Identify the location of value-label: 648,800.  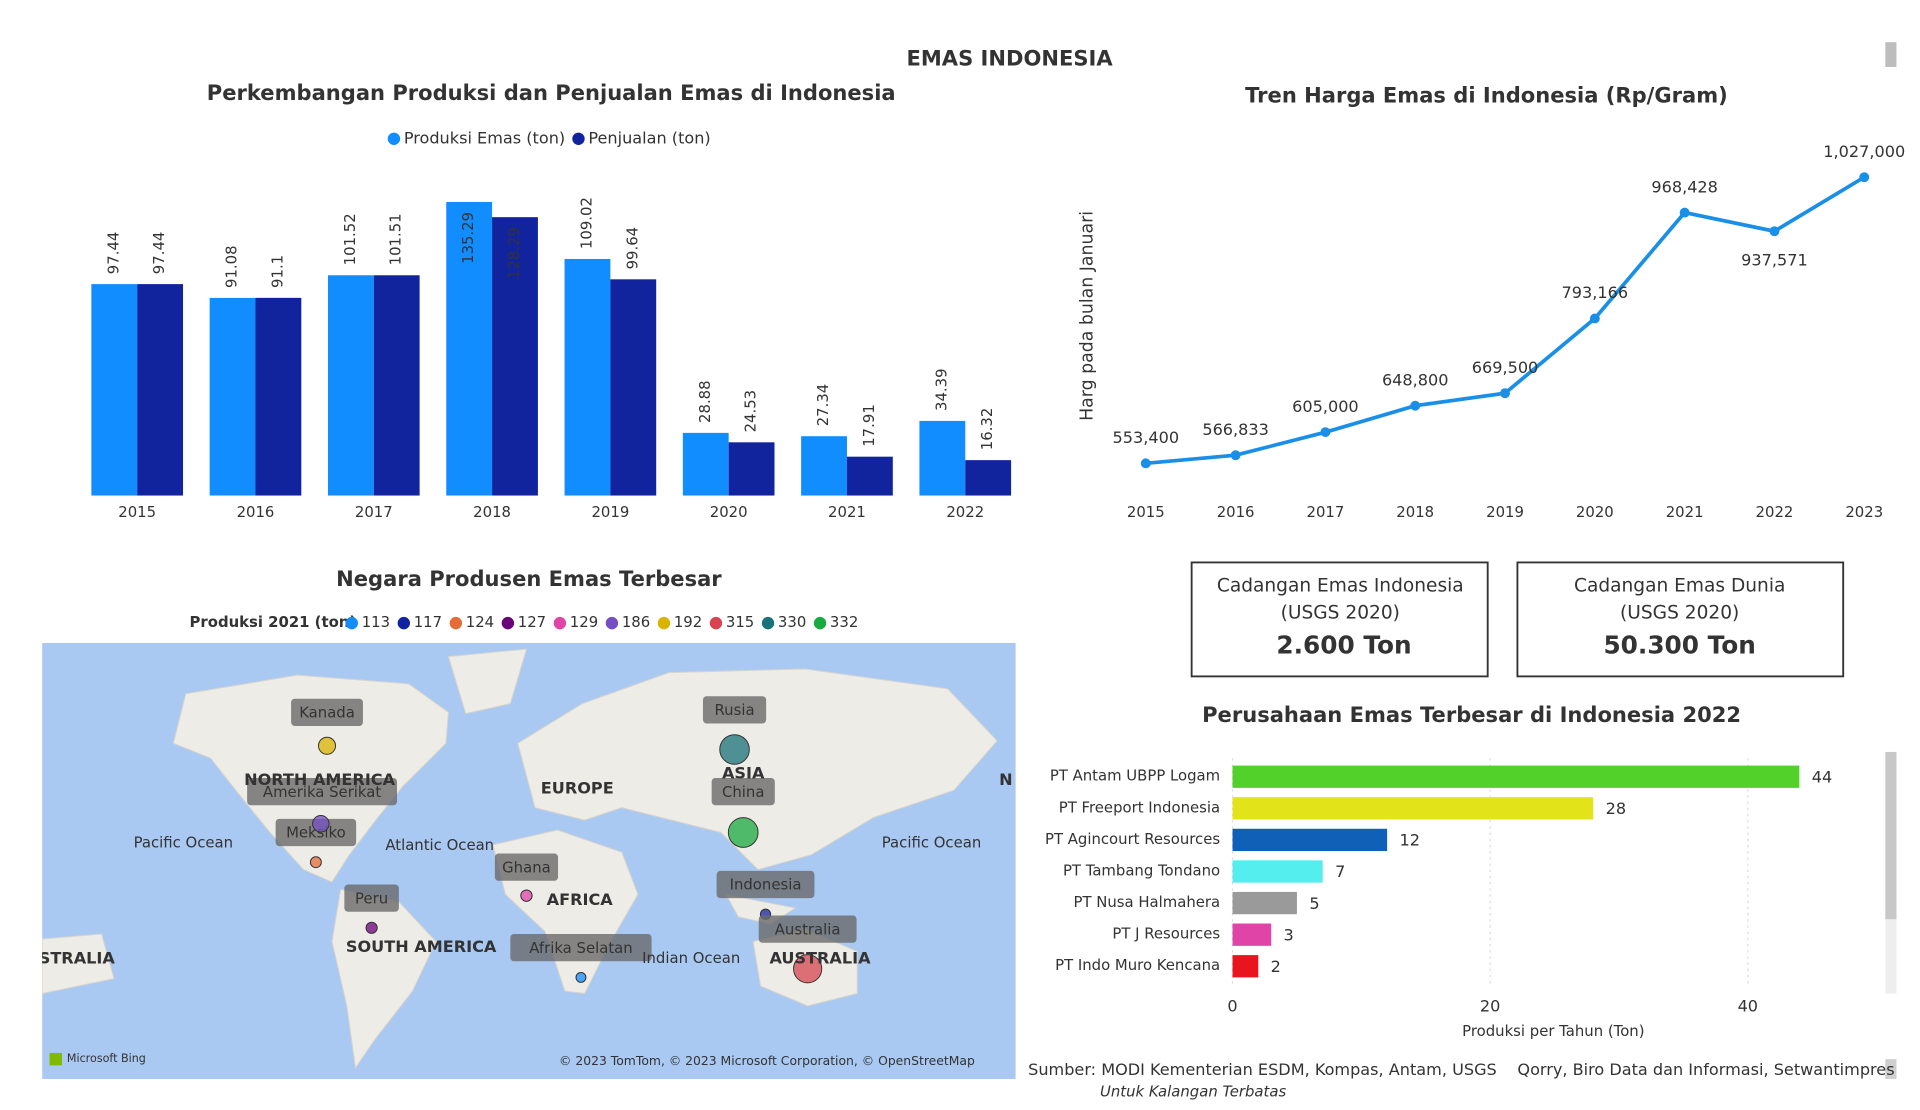
(1415, 379).